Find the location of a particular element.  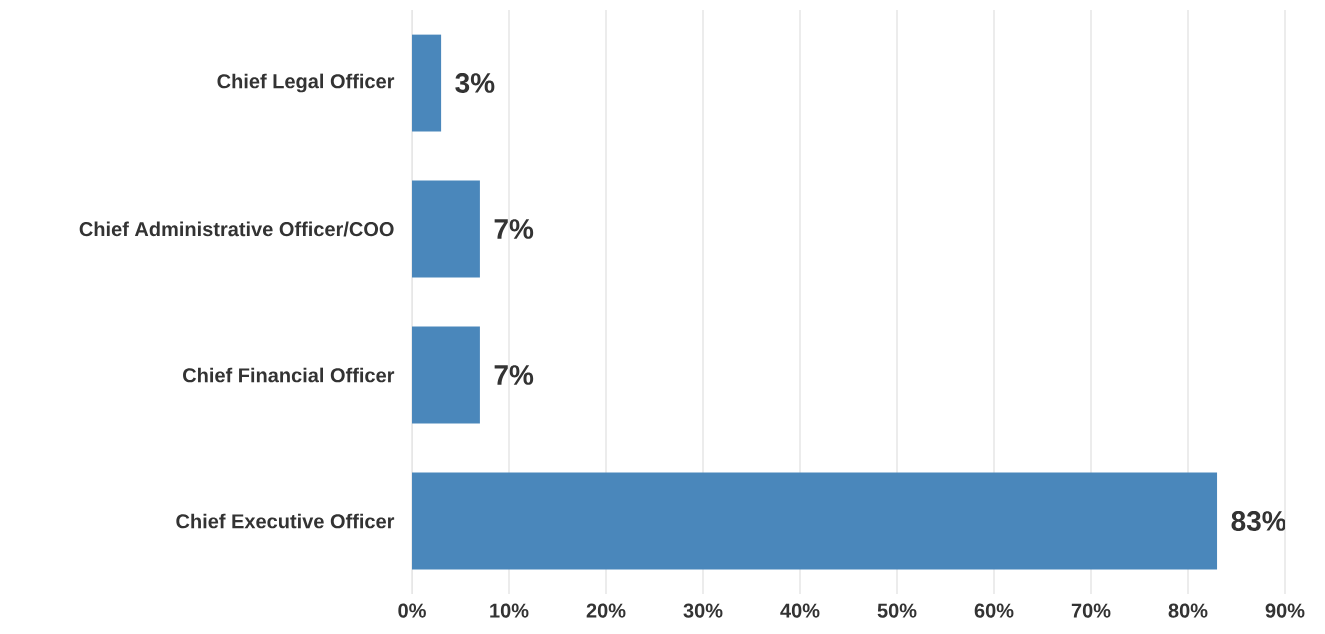

x-tick-label: 30% is located at coordinates (703, 610).